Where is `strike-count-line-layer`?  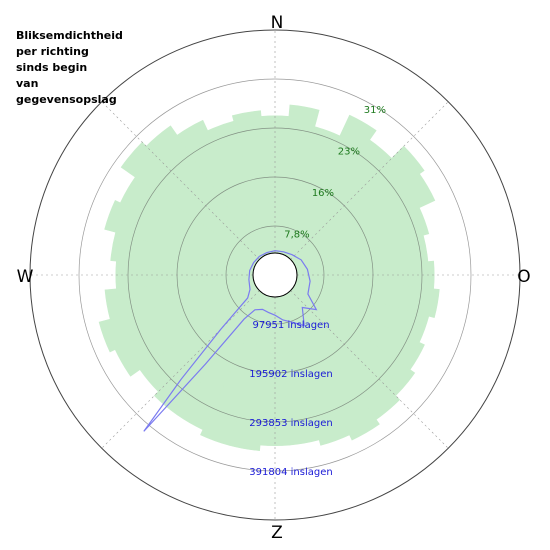
strike-count-line-layer is located at coordinates (230, 341).